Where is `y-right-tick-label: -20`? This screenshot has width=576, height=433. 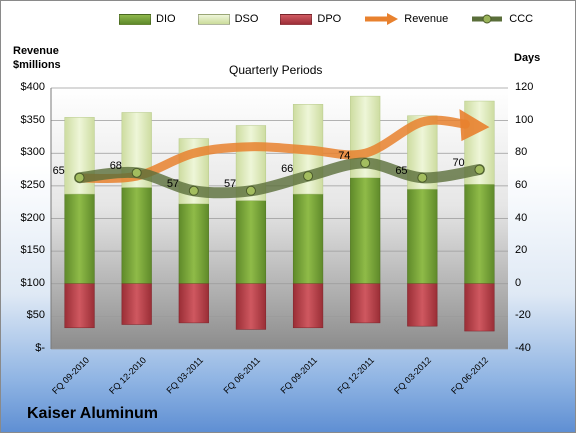 y-right-tick-label: -20 is located at coordinates (523, 315).